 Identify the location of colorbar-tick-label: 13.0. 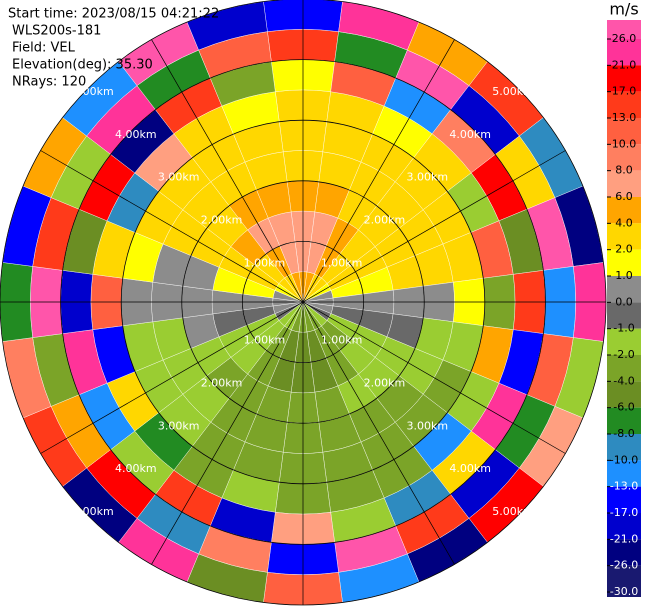
(624, 117).